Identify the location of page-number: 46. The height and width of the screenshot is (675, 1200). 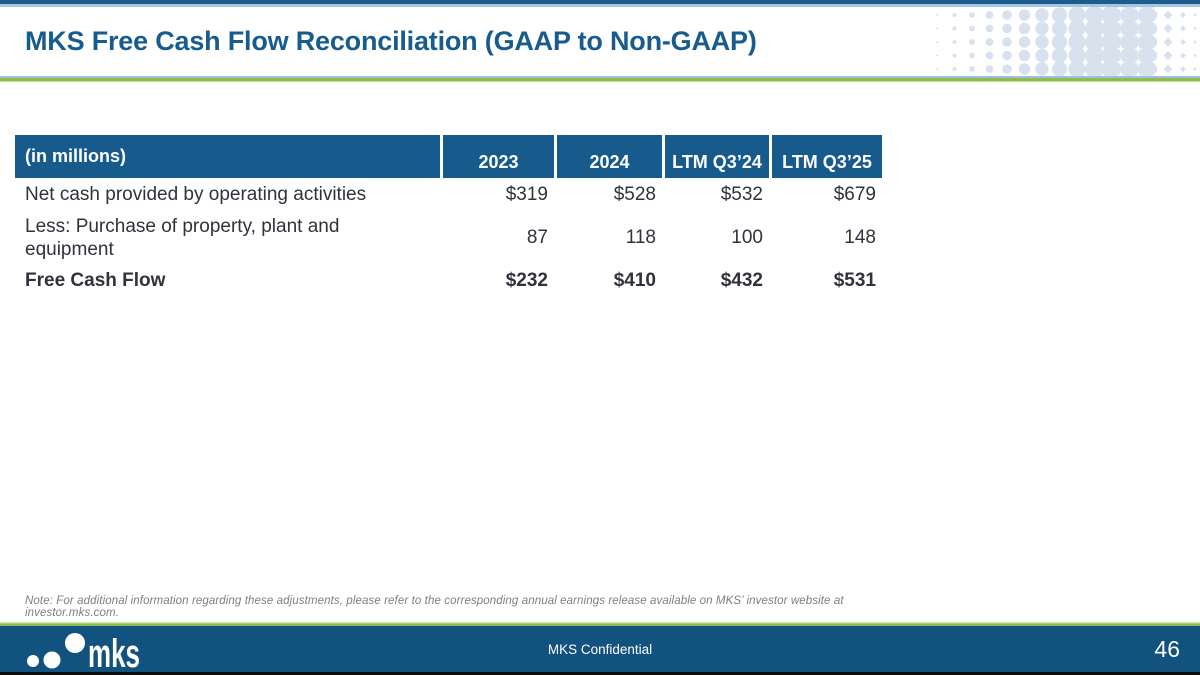
(1167, 648).